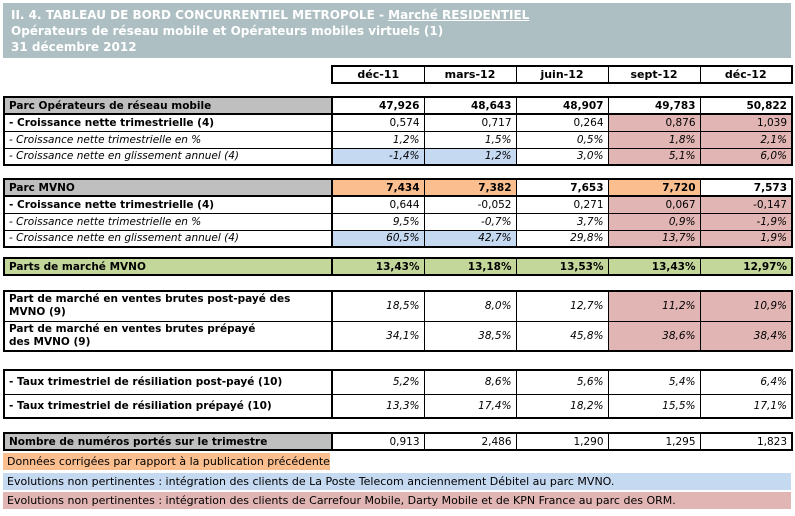 The width and height of the screenshot is (795, 516). Describe the element at coordinates (746, 105) in the screenshot. I see `value-cell: 50,822` at that location.